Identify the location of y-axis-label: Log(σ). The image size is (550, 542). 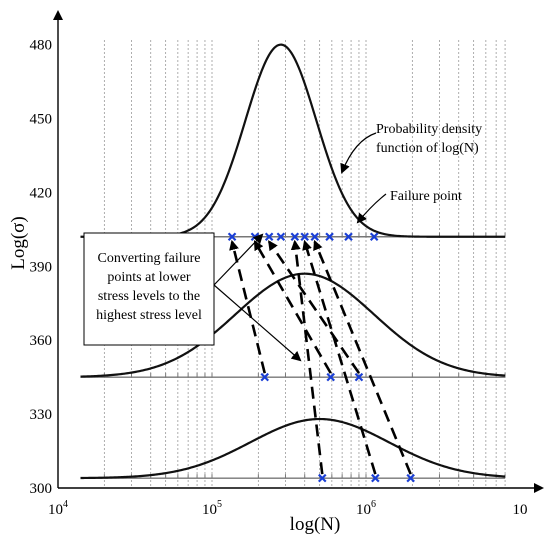
(18, 243).